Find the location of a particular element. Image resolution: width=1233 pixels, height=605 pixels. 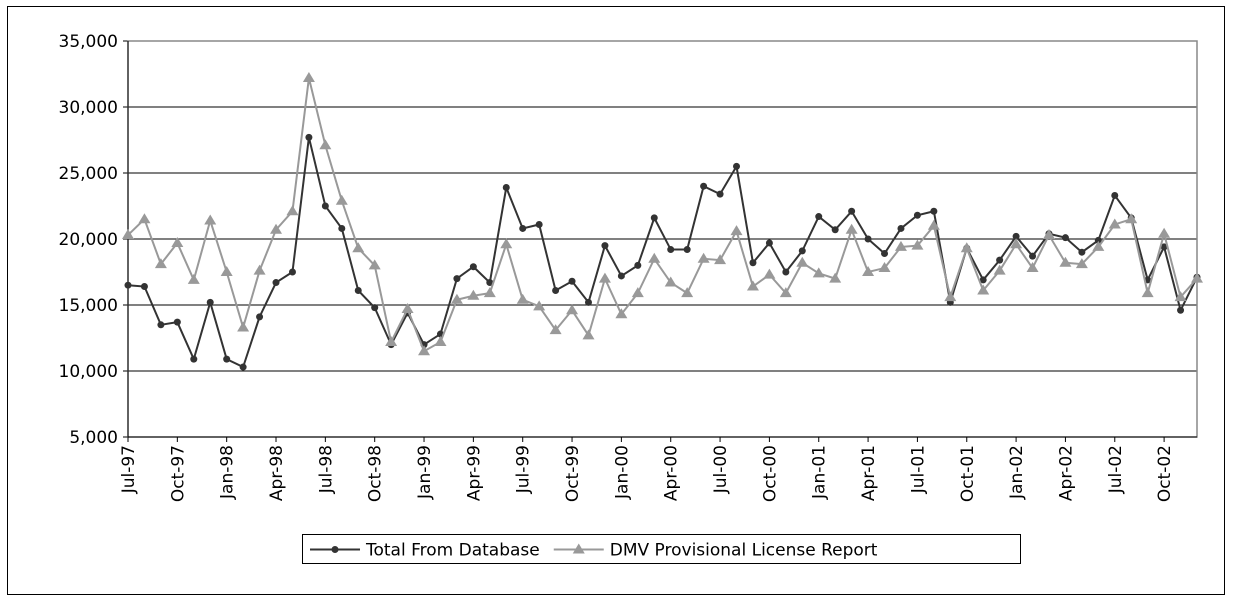

x-tick-label: Jul-00 is located at coordinates (721, 469).